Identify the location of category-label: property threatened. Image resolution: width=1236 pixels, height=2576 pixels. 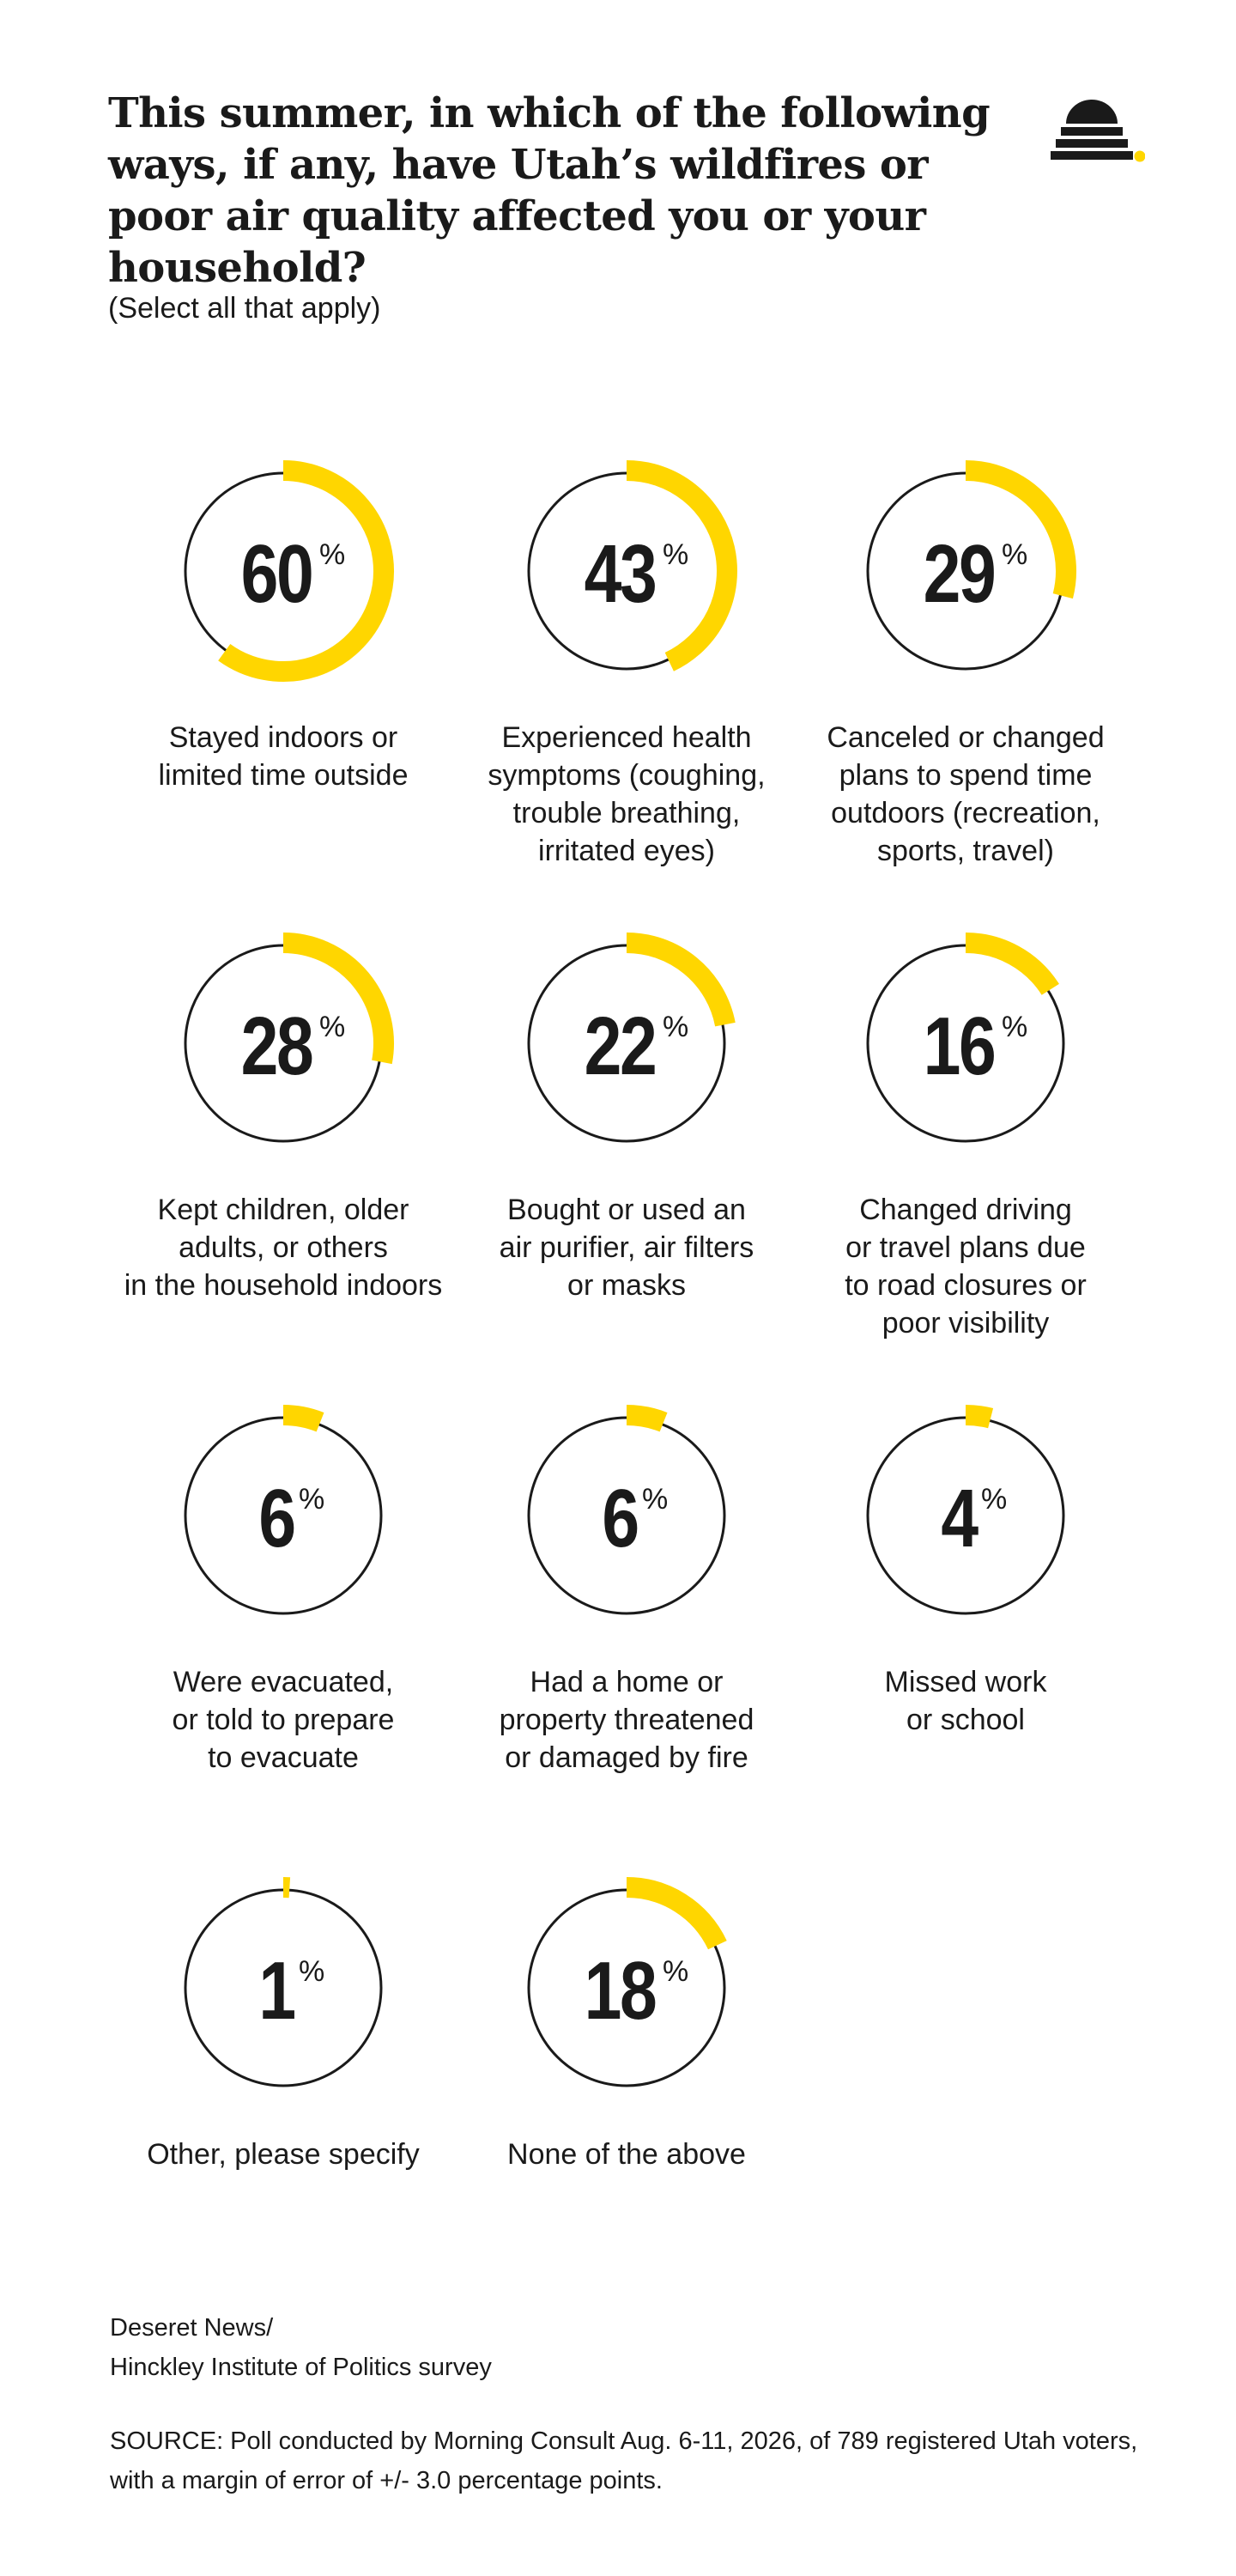
(627, 1720).